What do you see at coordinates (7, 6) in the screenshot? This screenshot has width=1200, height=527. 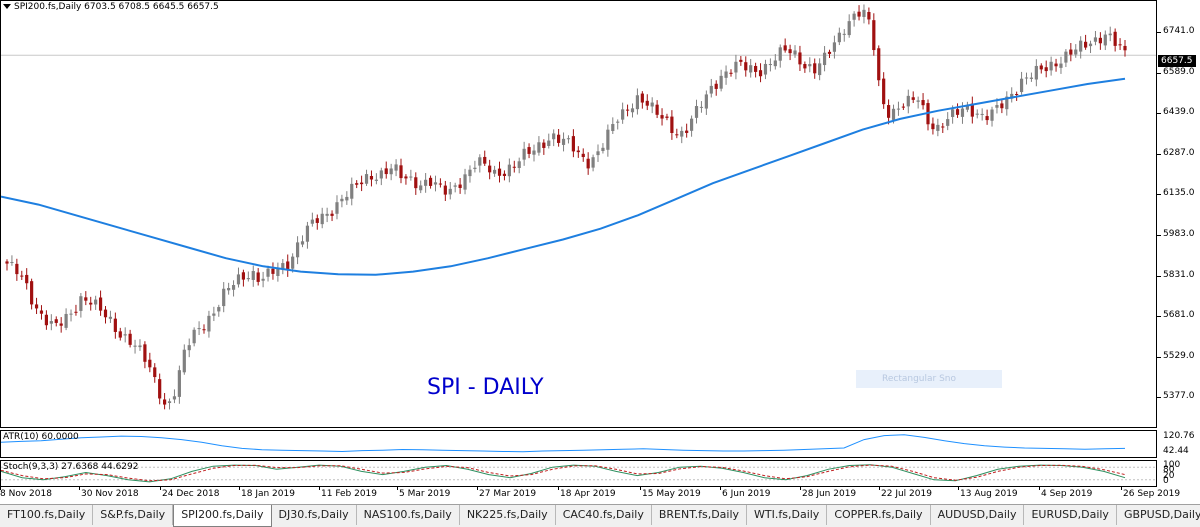 I see `collapse-triangle-icon` at bounding box center [7, 6].